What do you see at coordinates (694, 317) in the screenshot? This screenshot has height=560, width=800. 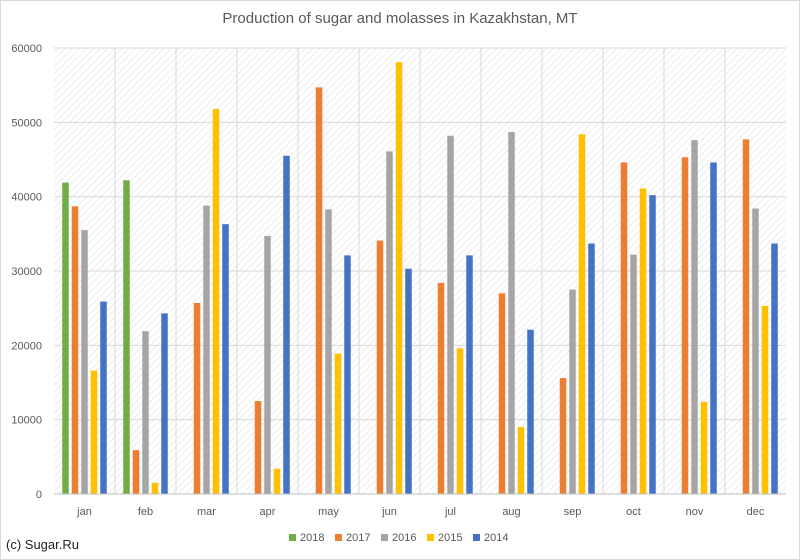 I see `bar-2016-nov` at bounding box center [694, 317].